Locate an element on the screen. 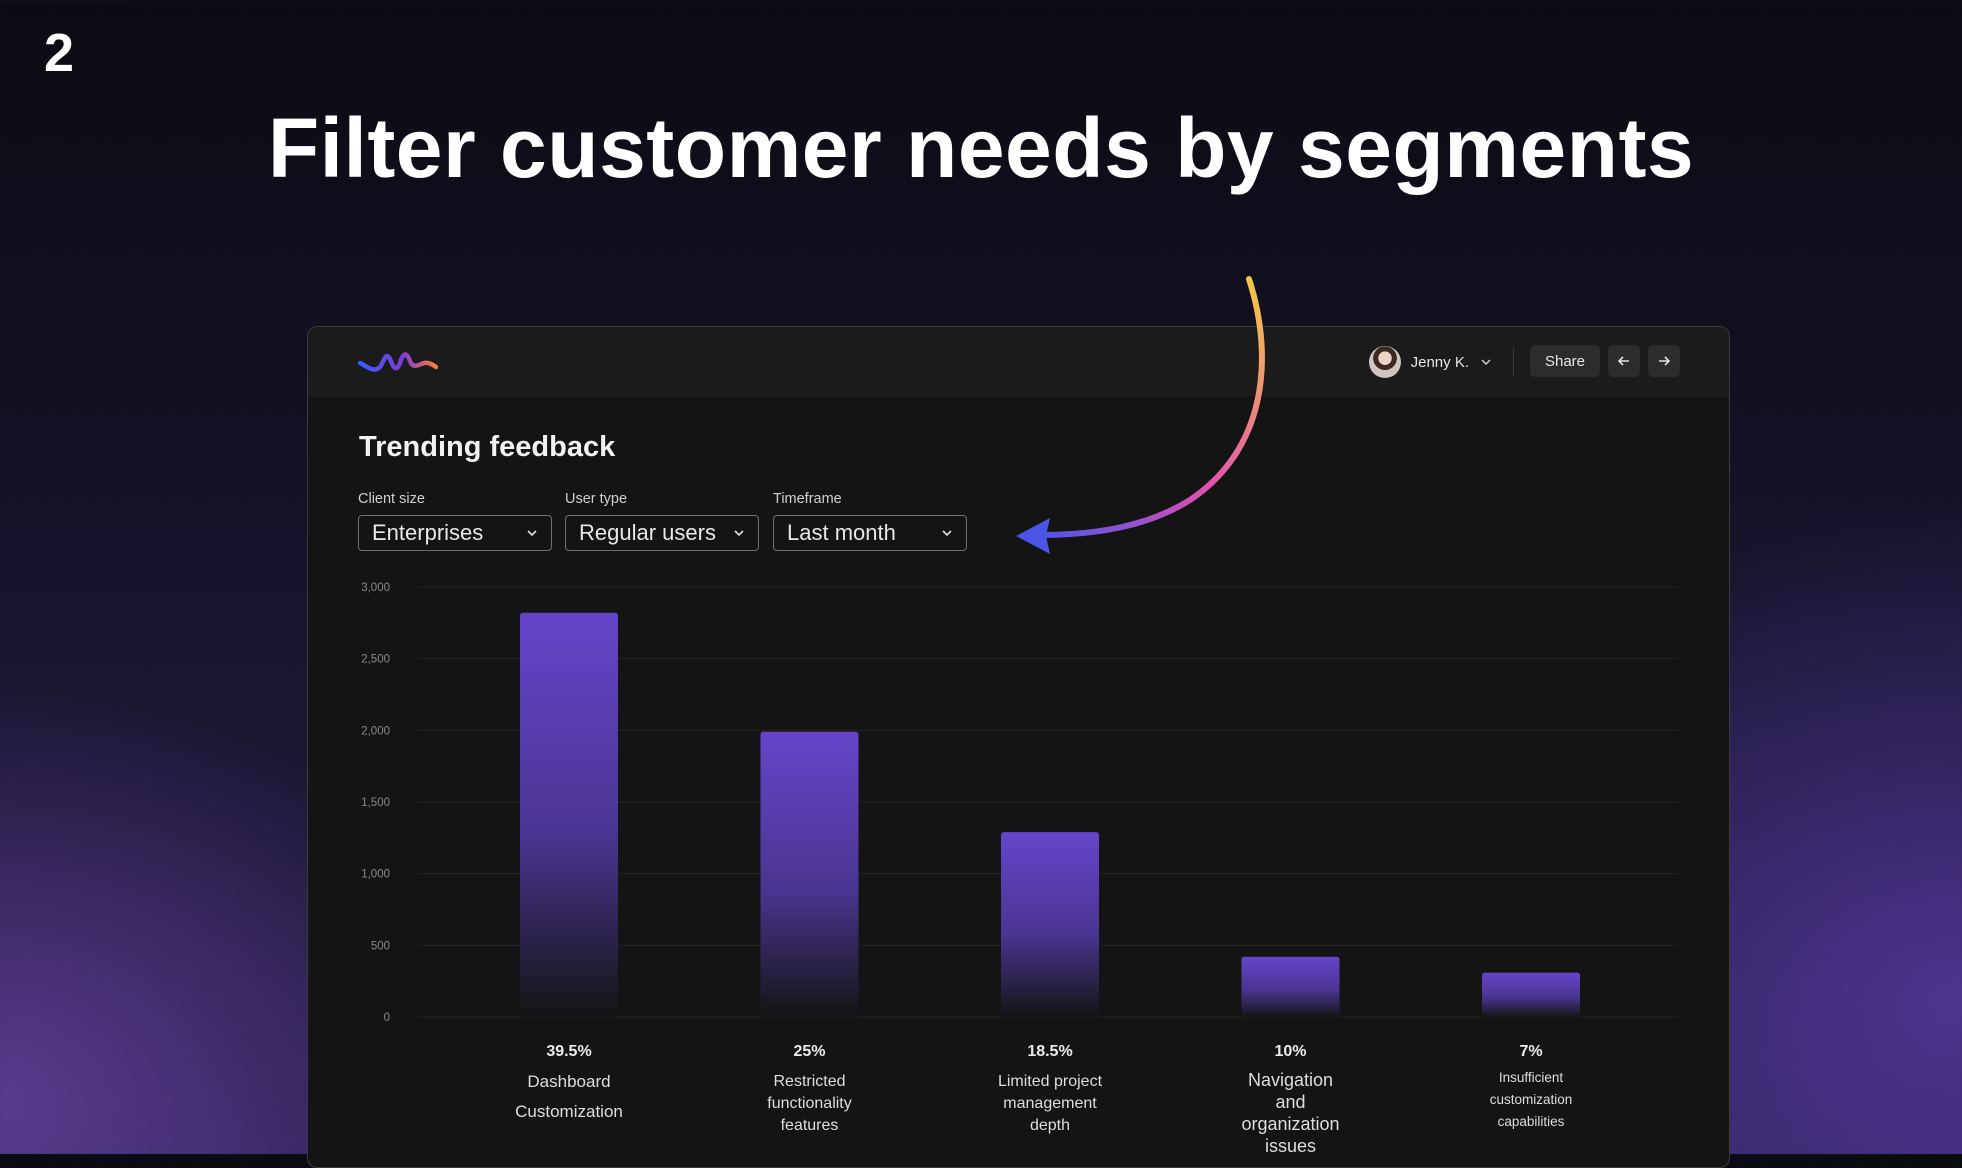 The height and width of the screenshot is (1168, 1962). y-tick-label: 1,500 is located at coordinates (375, 803).